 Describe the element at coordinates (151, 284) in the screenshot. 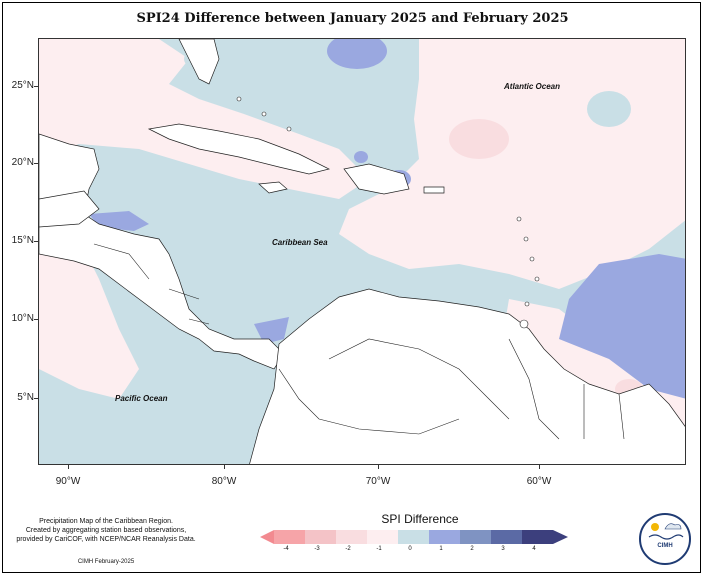

I see `border-central` at that location.